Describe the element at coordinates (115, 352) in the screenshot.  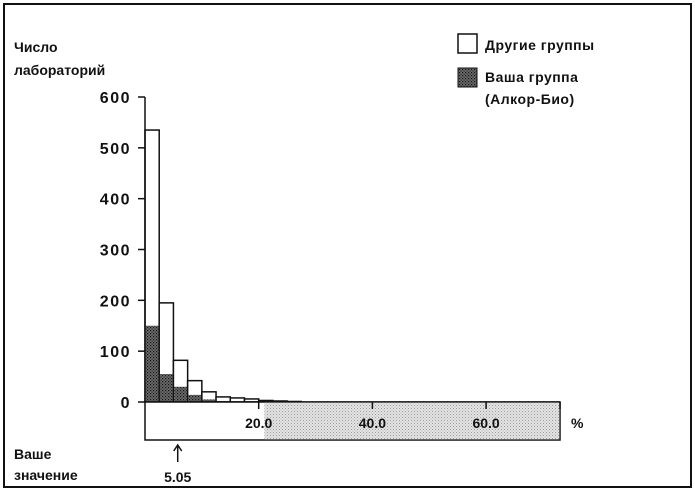
I see `y-tick-label: 100` at that location.